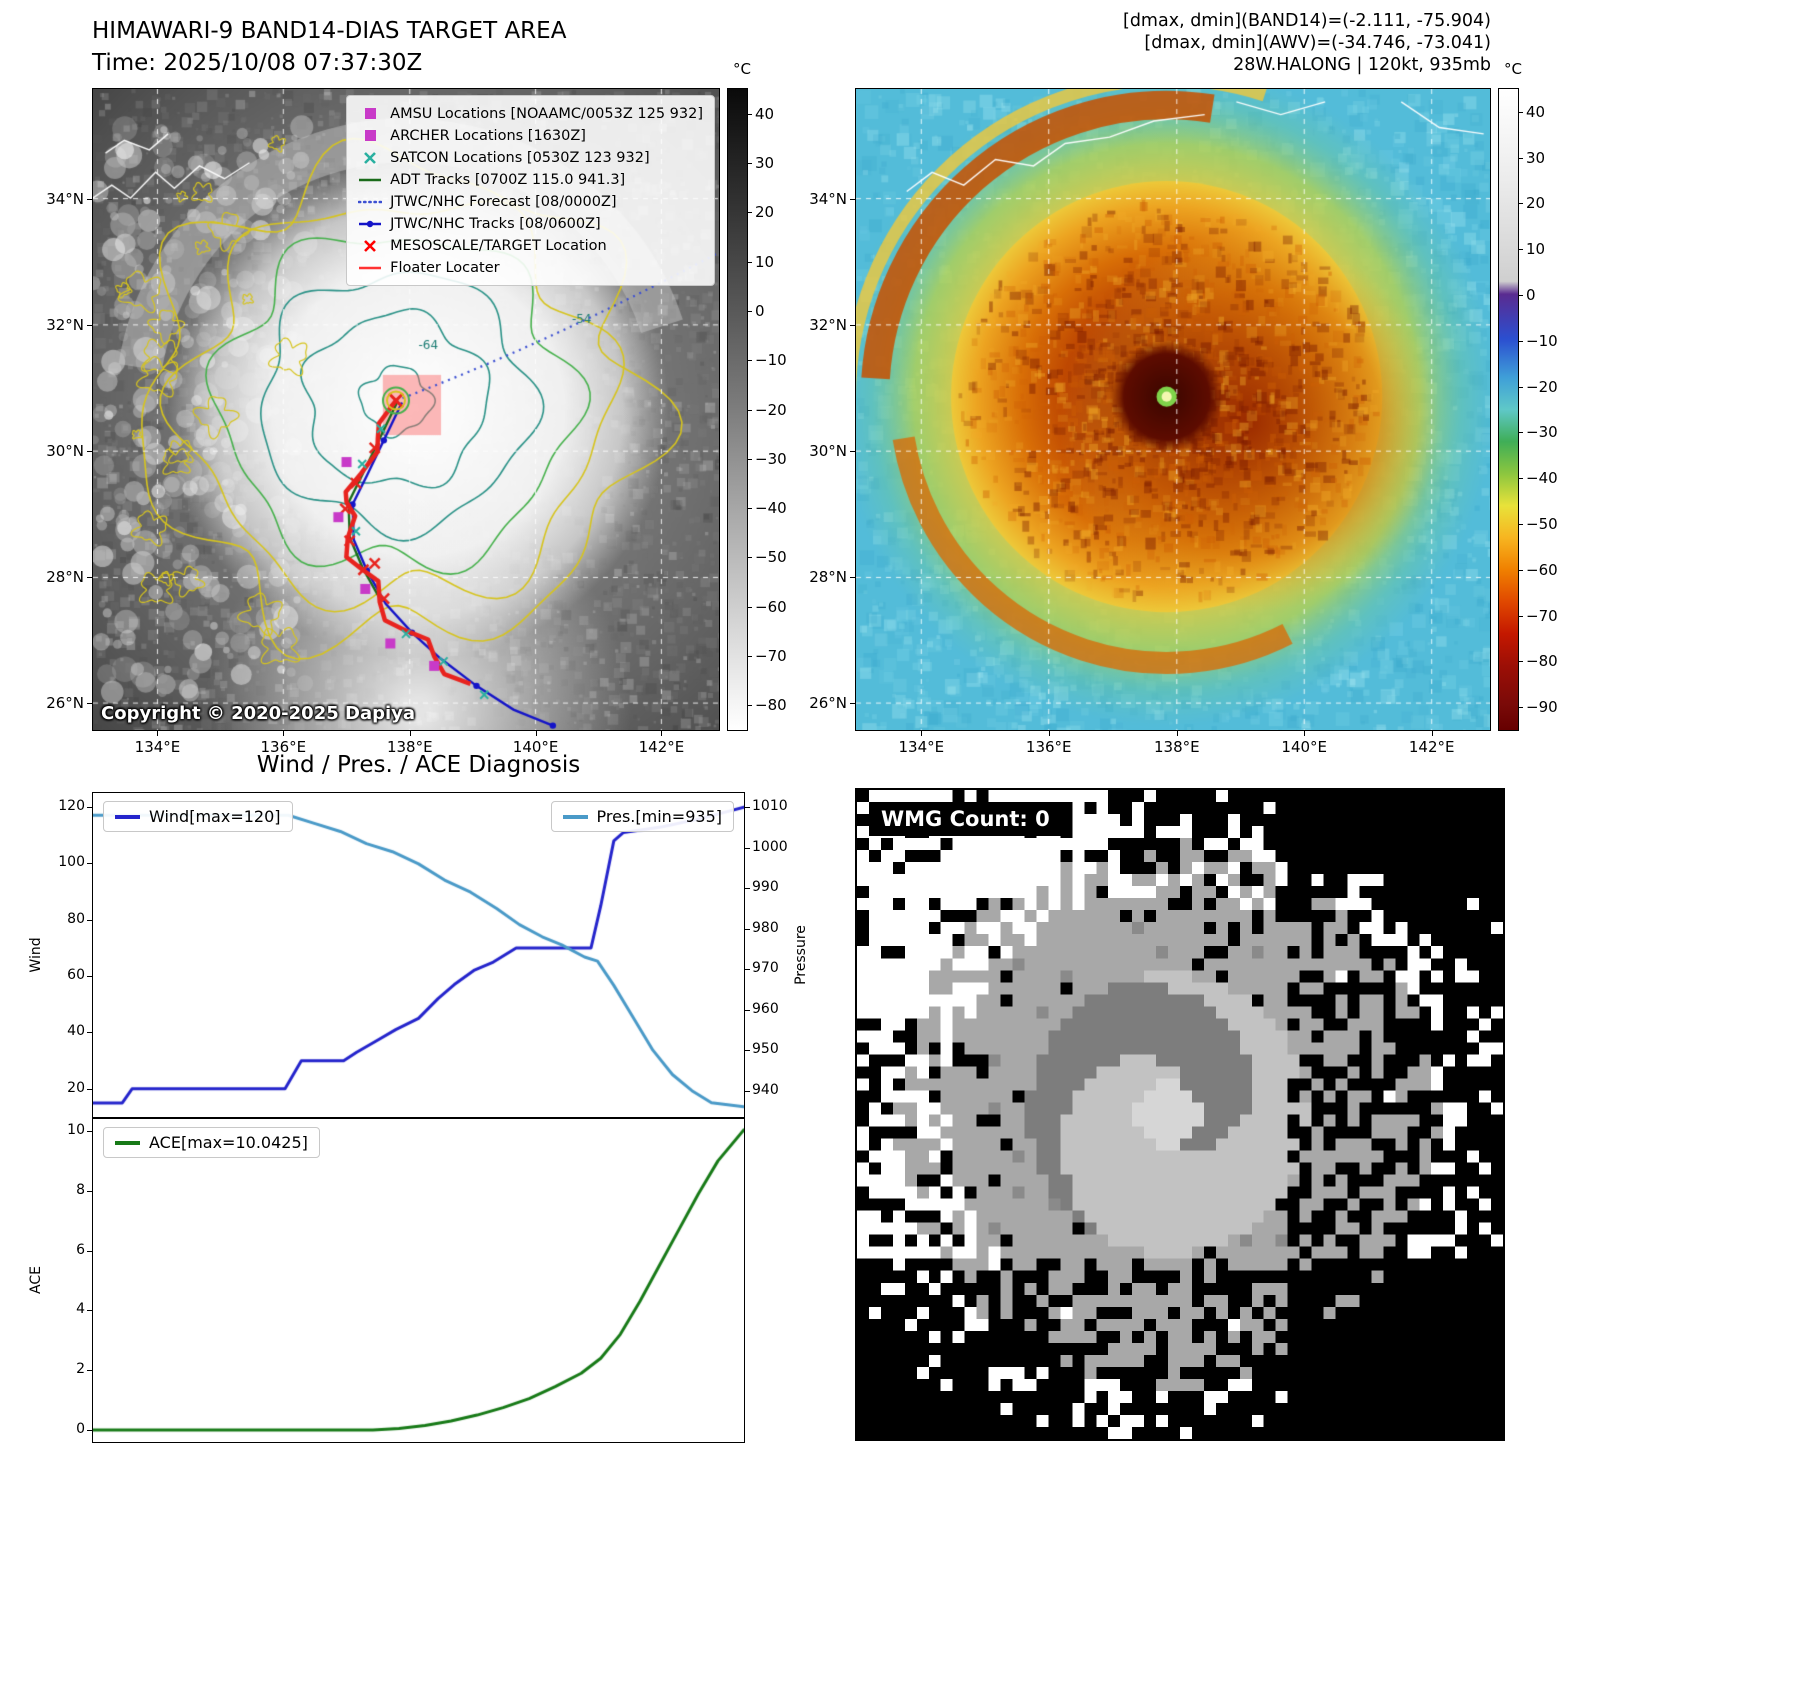  What do you see at coordinates (418, 1280) in the screenshot?
I see `ace-plot` at bounding box center [418, 1280].